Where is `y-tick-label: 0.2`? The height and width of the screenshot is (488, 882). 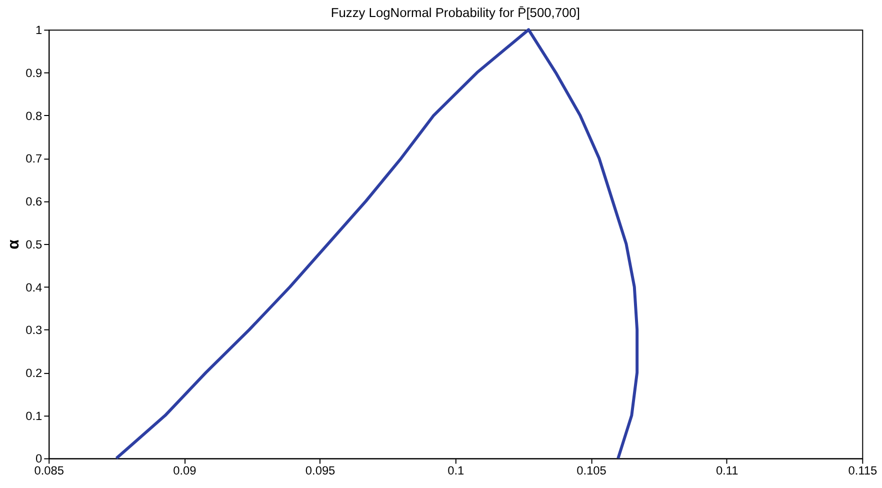
y-tick-label: 0.2 is located at coordinates (34, 373).